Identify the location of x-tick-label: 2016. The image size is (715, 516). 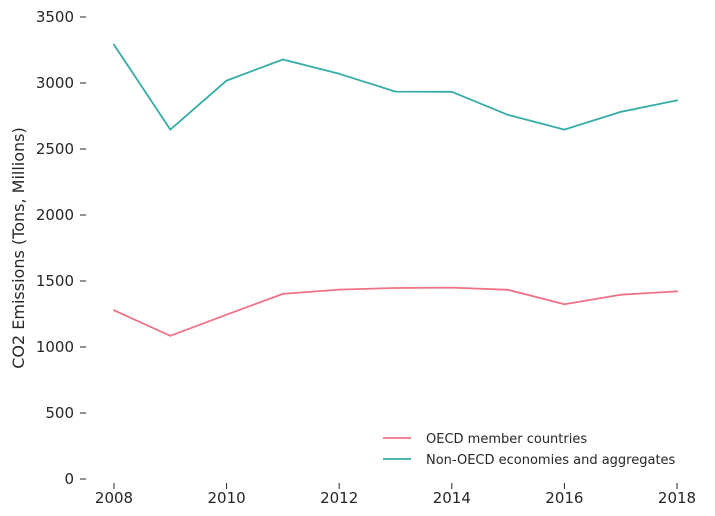
(564, 498).